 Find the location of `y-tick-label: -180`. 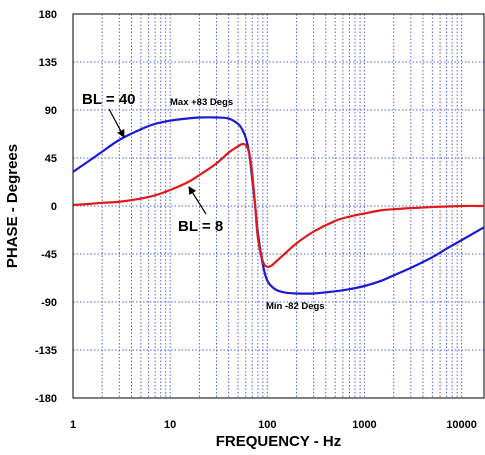

y-tick-label: -180 is located at coordinates (46, 399).